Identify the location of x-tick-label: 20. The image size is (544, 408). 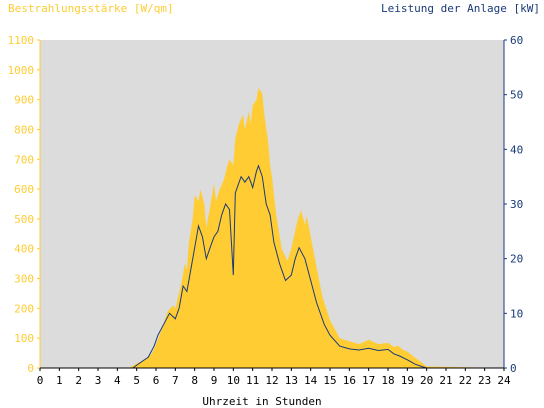
(426, 380).